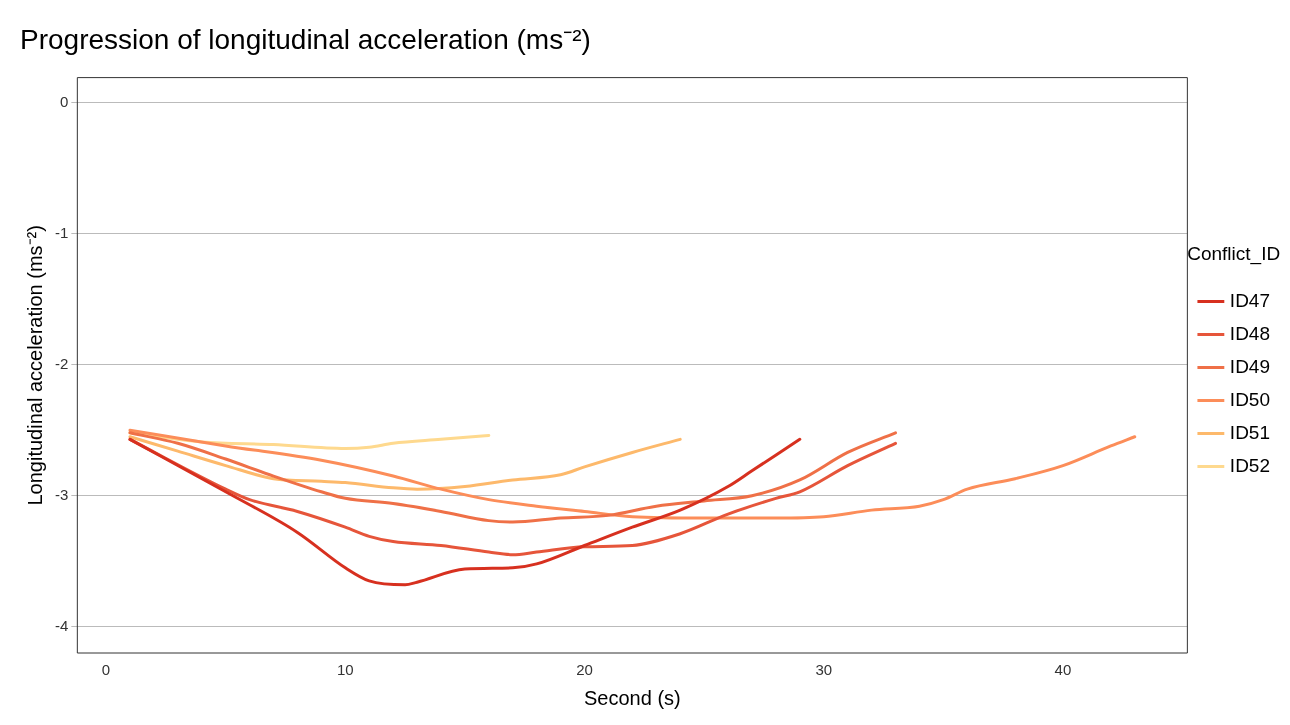 This screenshot has height=725, width=1290. Describe the element at coordinates (584, 670) in the screenshot. I see `x-tick-label: 20` at that location.